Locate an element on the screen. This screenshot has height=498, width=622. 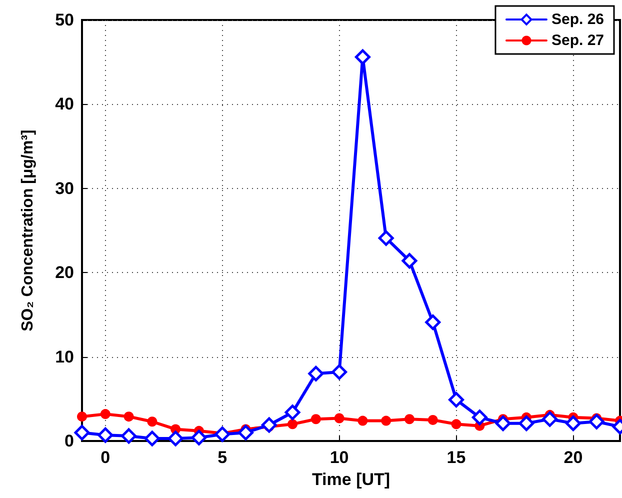
y-tick-label: 30 is located at coordinates (64, 188).